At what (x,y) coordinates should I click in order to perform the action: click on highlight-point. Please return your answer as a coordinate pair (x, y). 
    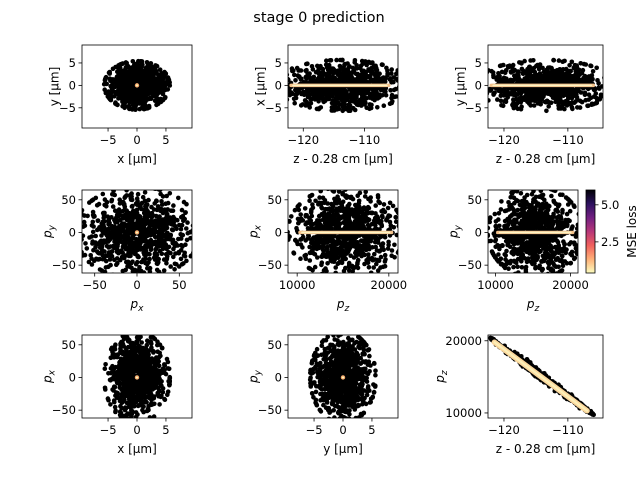
    Looking at the image, I should click on (137, 85).